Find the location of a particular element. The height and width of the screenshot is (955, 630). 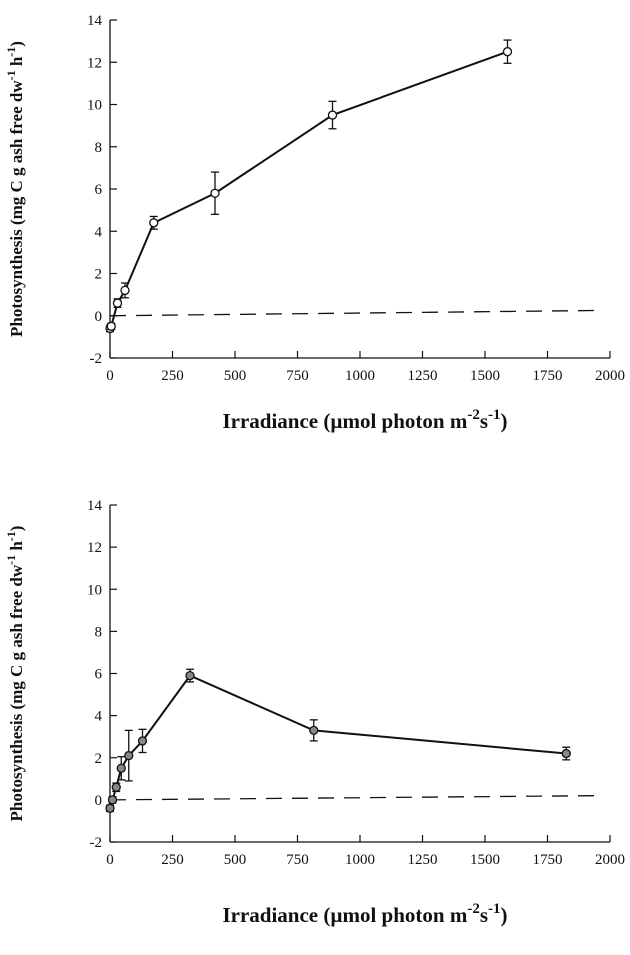

series-line is located at coordinates (338, 741).